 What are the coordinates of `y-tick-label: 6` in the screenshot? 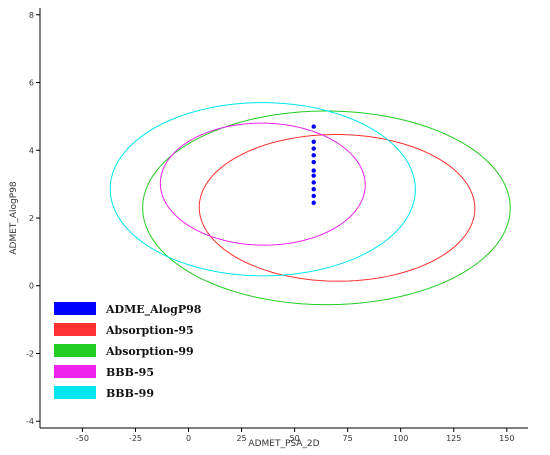 It's located at (31, 83).